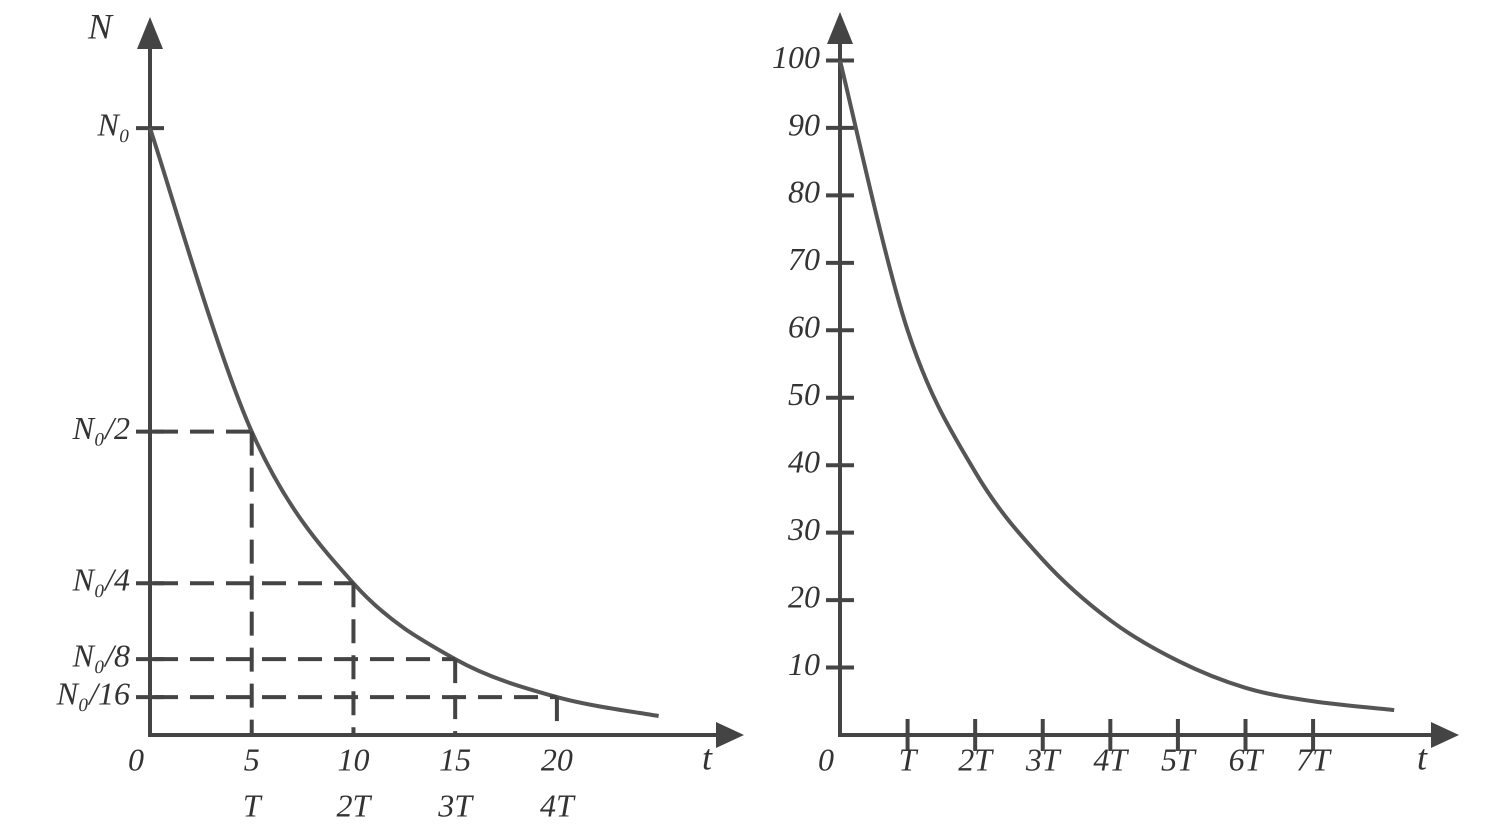  I want to click on x-tick-label: 2T, so click(976, 759).